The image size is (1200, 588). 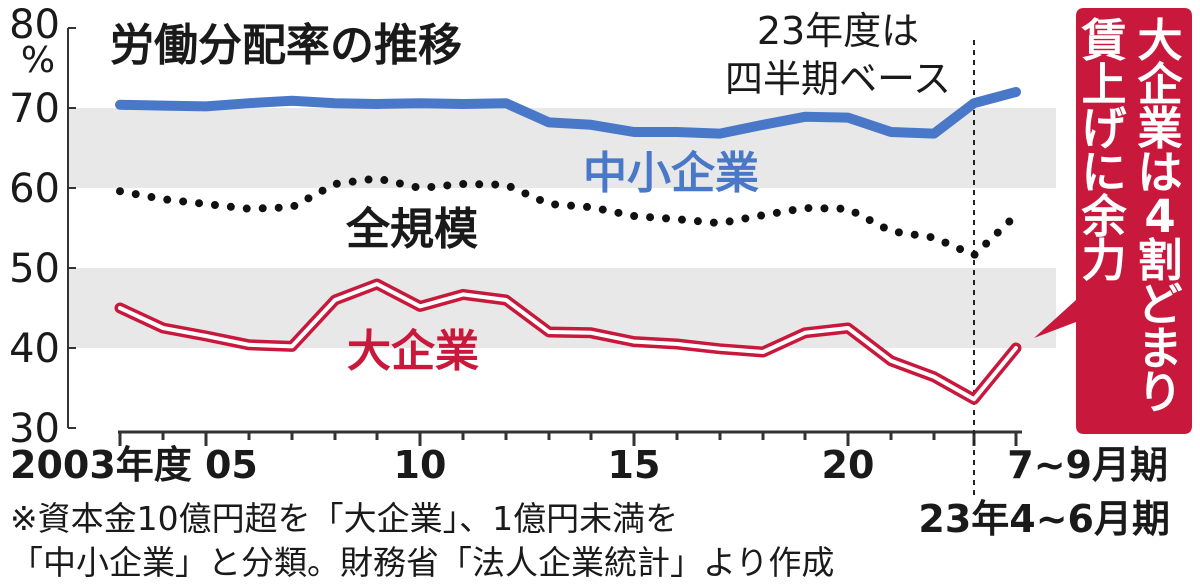 I want to click on divider-note-line-1: 四半期ベース, so click(x=838, y=79).